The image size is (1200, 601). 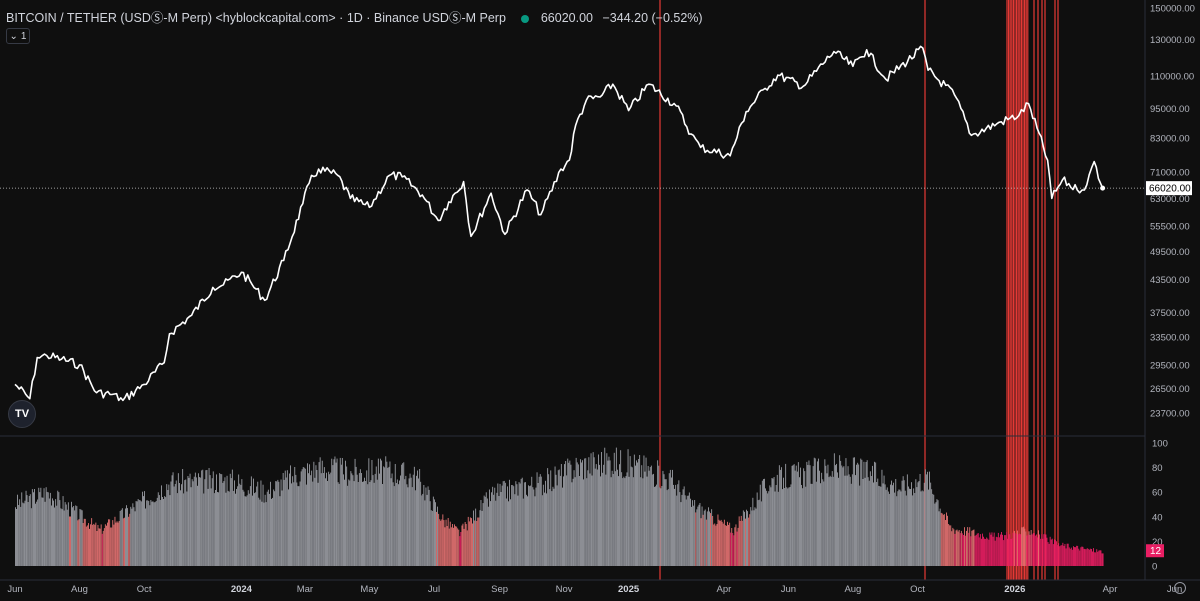 I want to click on time-axis-tick: Aug, so click(x=79, y=589).